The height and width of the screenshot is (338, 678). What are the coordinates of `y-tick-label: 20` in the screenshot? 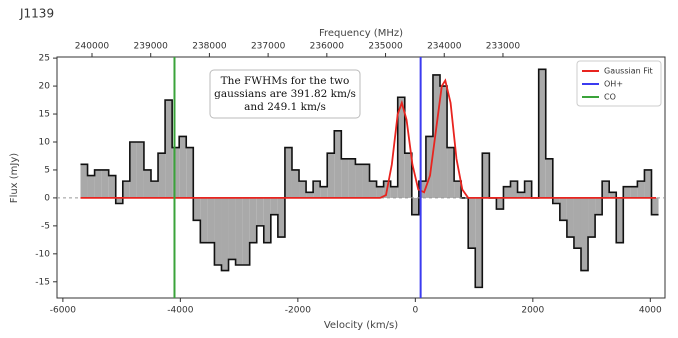 It's located at (45, 87).